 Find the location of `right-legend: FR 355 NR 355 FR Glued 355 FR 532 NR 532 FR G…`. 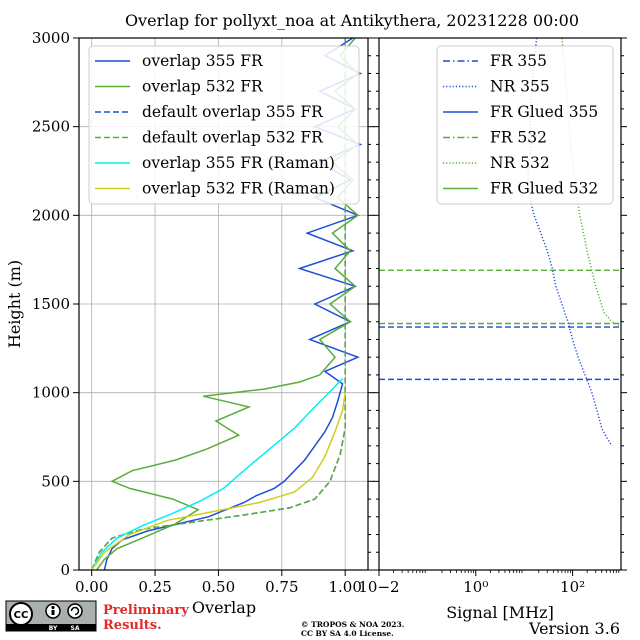

right-legend: FR 355 NR 355 FR Glued 355 FR 532 NR 532 FR G… is located at coordinates (525, 125).